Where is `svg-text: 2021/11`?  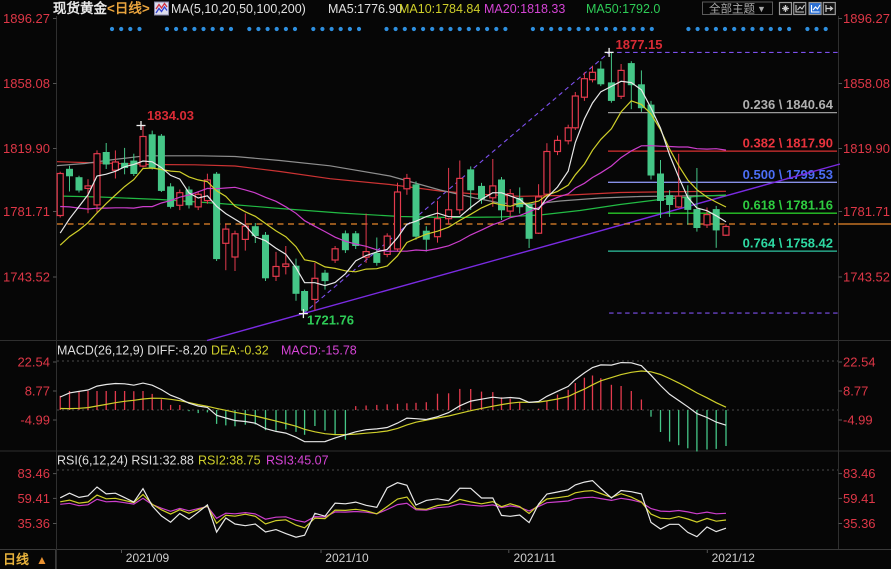 svg-text: 2021/11 is located at coordinates (535, 558).